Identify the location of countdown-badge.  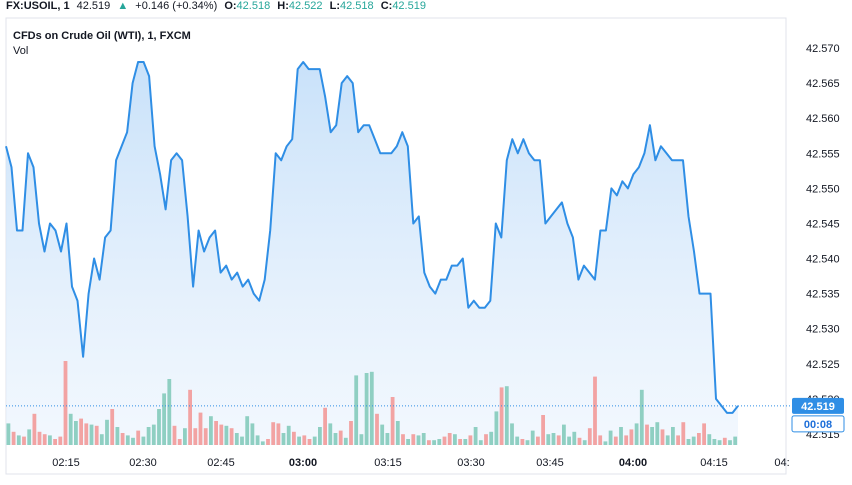
(818, 424).